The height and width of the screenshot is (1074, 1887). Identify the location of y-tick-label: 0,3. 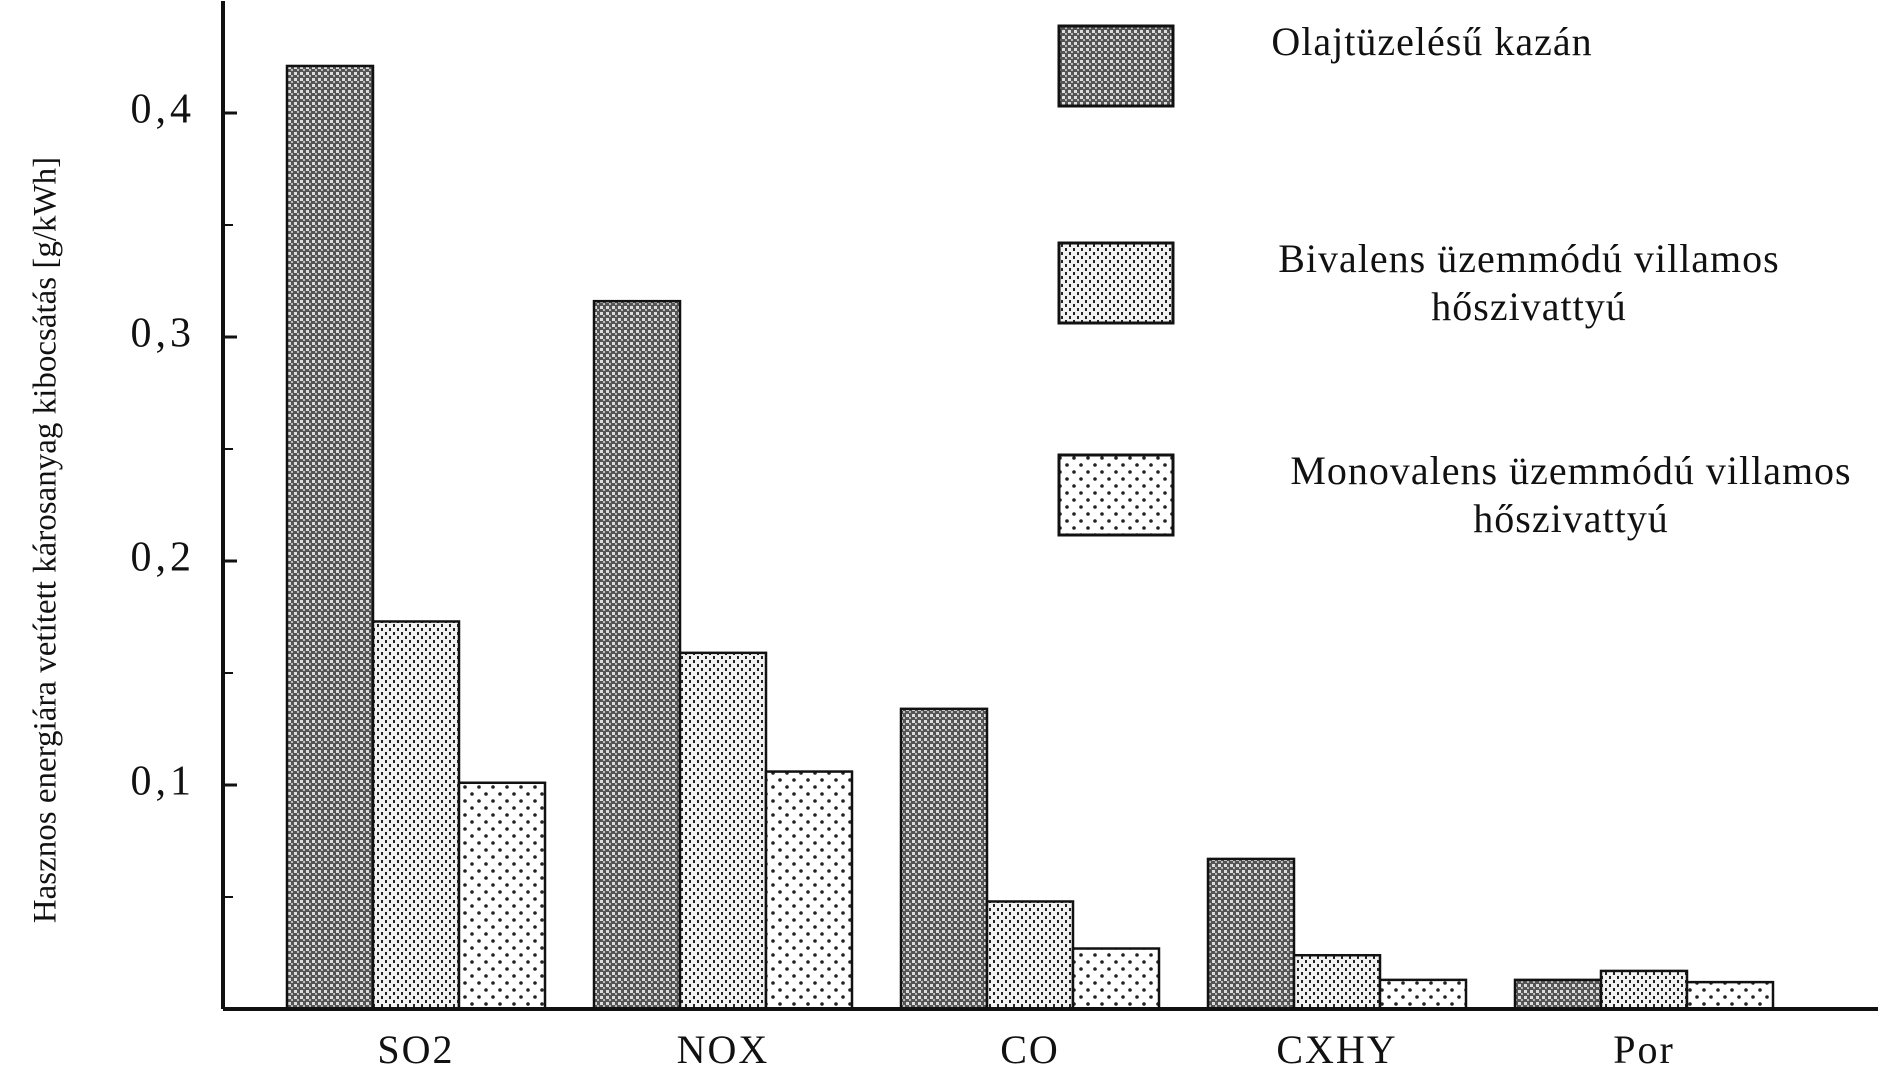
(163, 334).